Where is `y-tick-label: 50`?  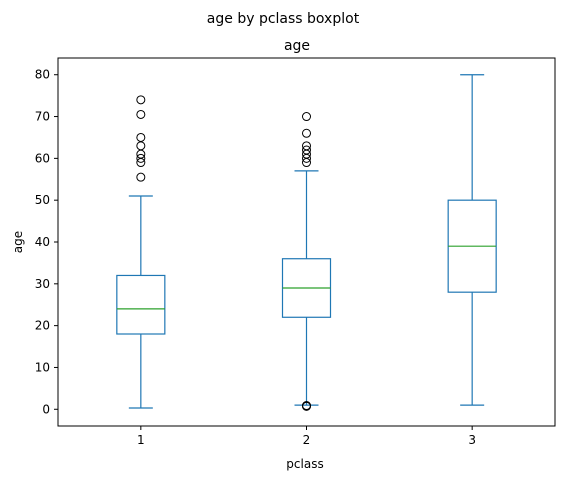
y-tick-label: 50 is located at coordinates (42, 200).